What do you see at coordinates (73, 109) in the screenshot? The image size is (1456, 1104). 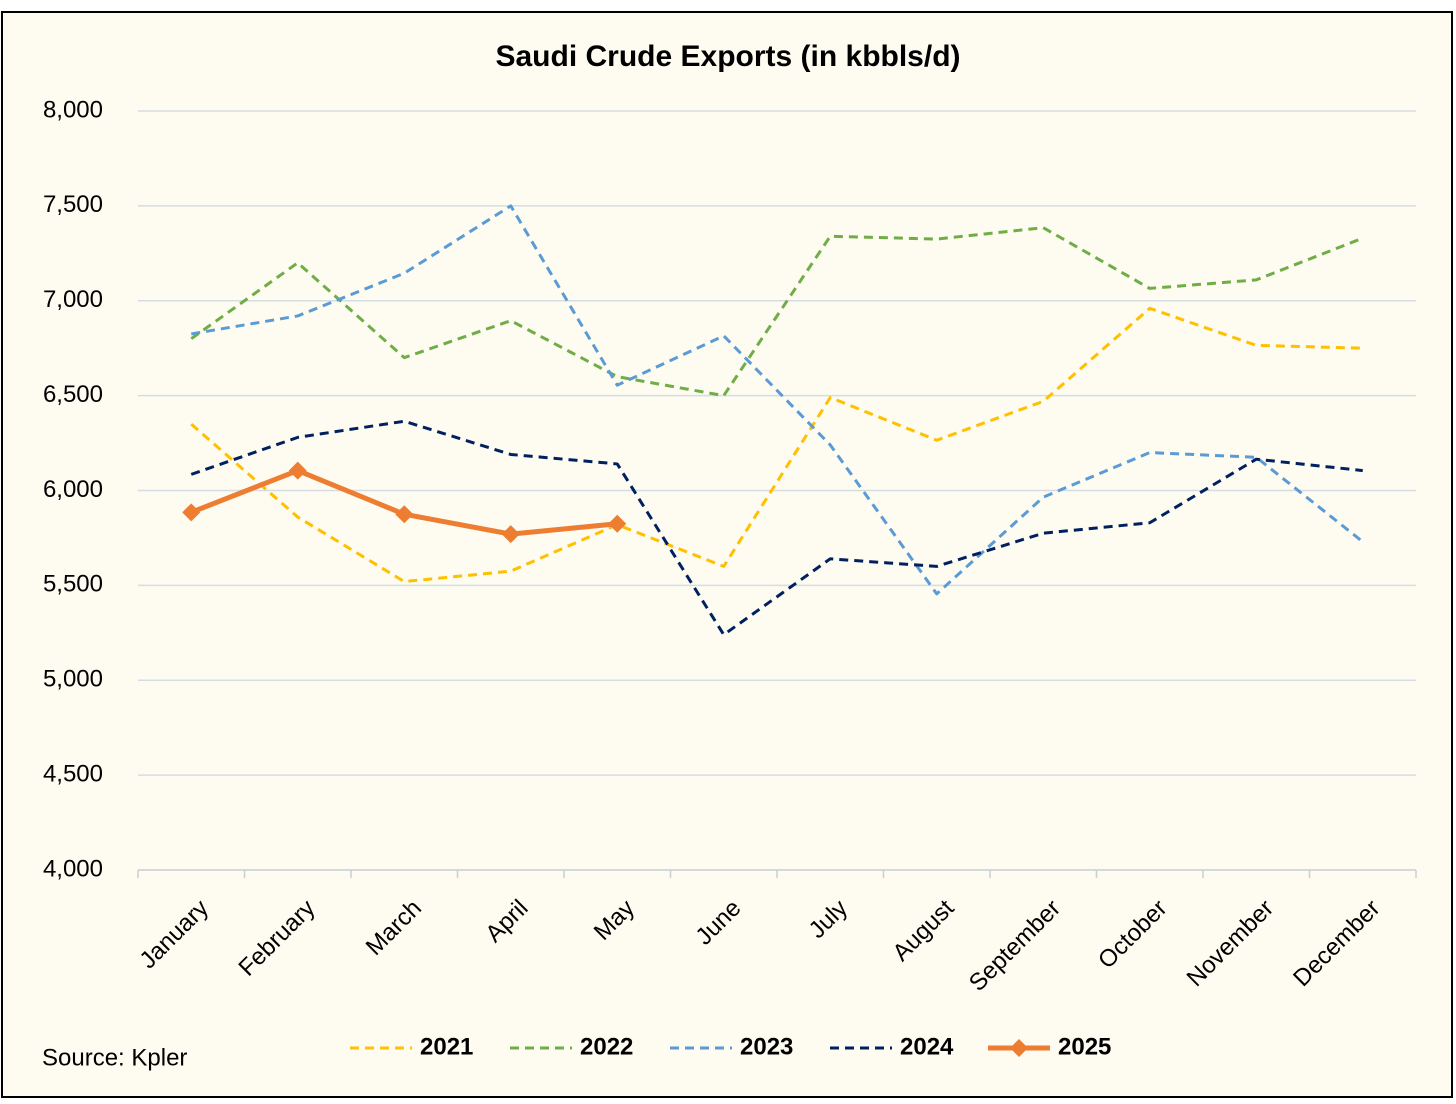 I see `y-tick-label: 8,000` at bounding box center [73, 109].